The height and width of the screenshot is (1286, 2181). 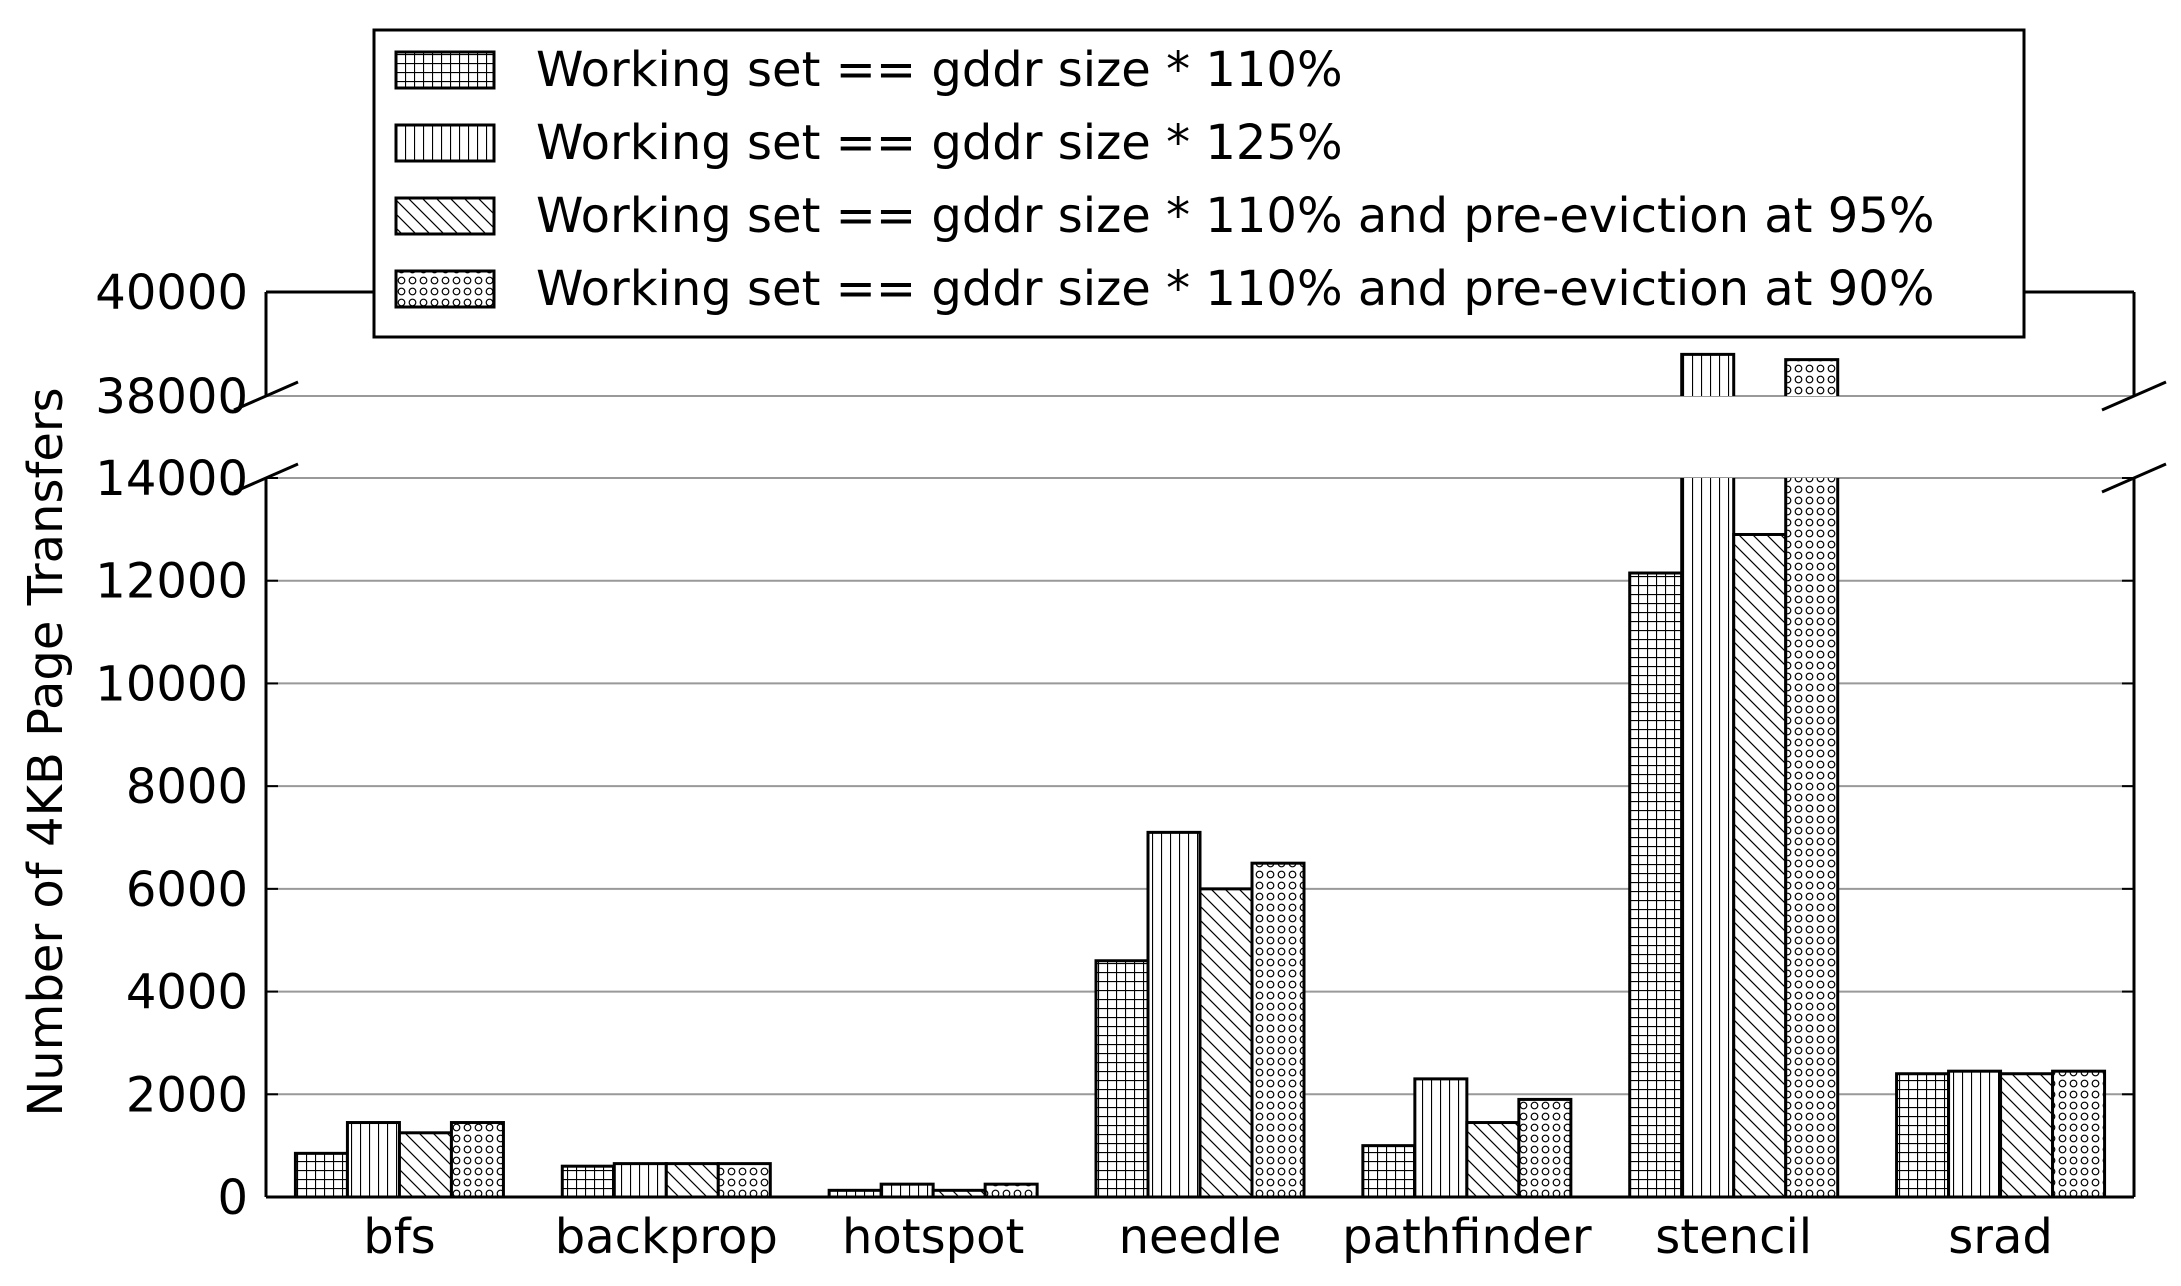 I want to click on bar-stencil-series-2-lower, so click(x=1707, y=837).